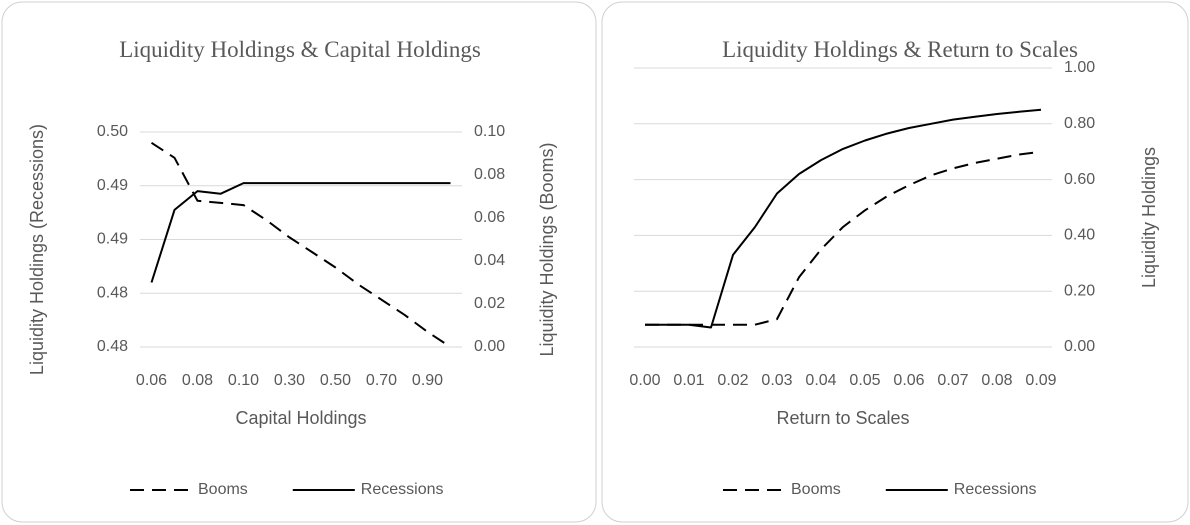 This screenshot has height=525, width=1190. Describe the element at coordinates (547, 249) in the screenshot. I see `y2-axis-title: Liquidity Holdings (Booms)` at that location.